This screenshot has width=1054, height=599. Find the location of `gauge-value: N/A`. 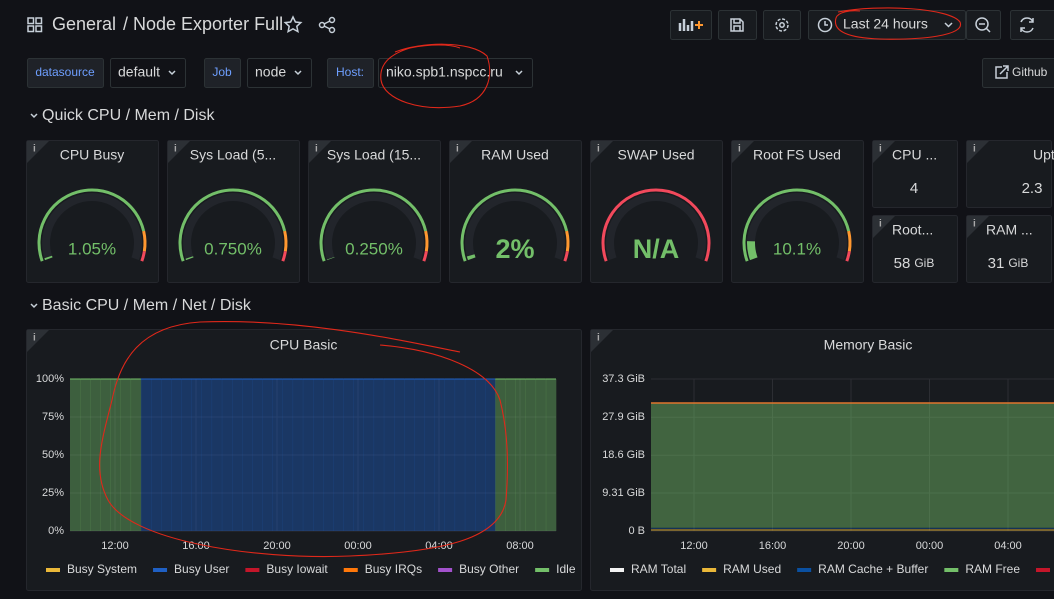

gauge-value: N/A is located at coordinates (656, 249).